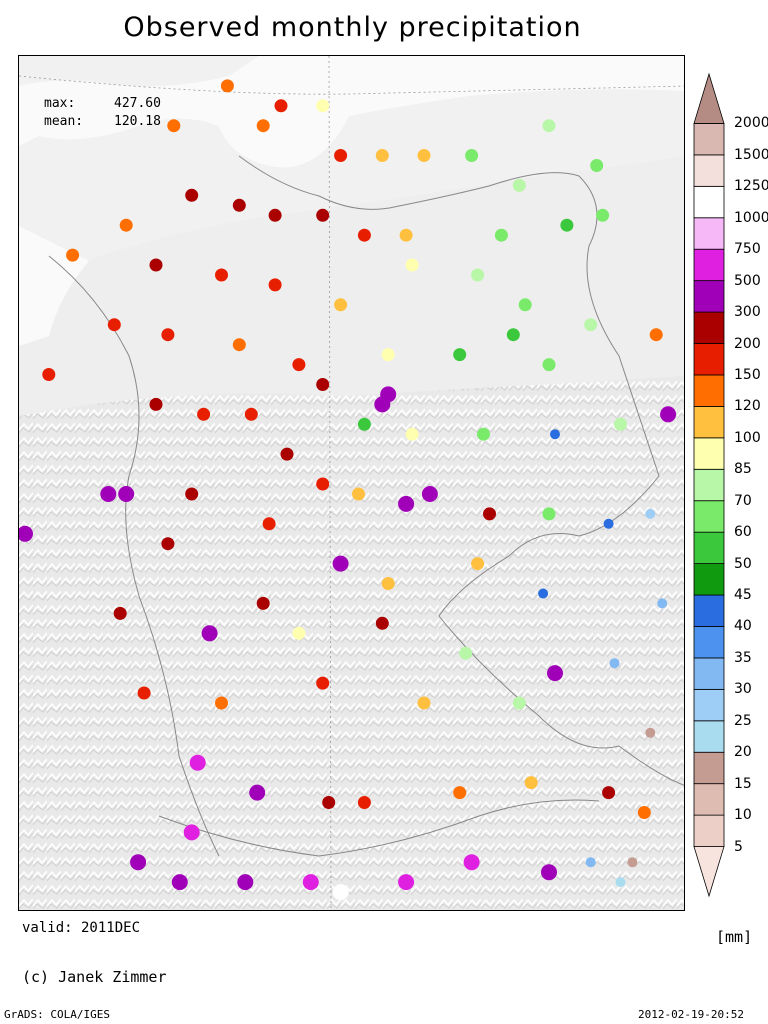  I want to click on max-label: max:, so click(60, 103).